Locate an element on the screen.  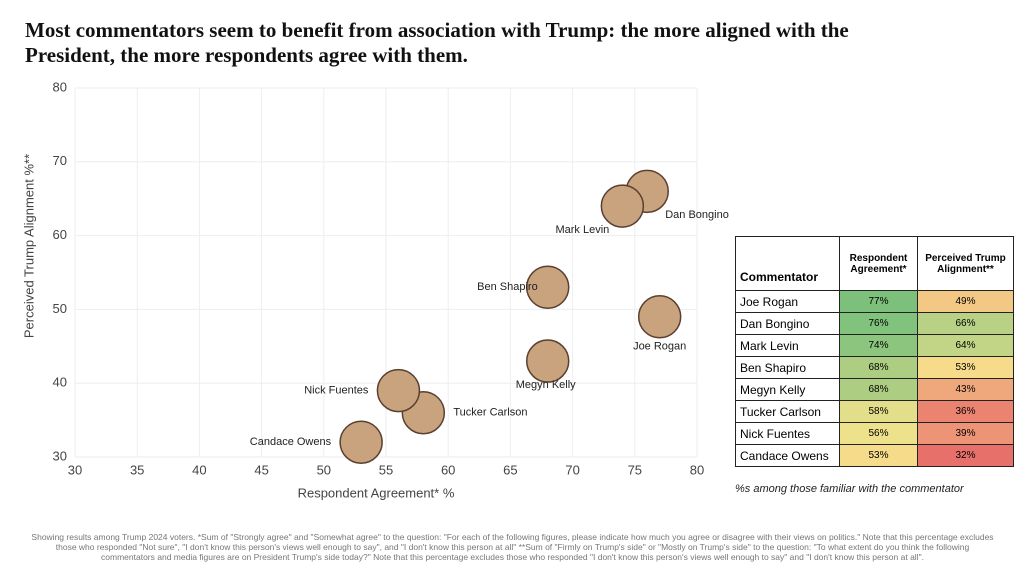
table-cell: 66% is located at coordinates (965, 323).